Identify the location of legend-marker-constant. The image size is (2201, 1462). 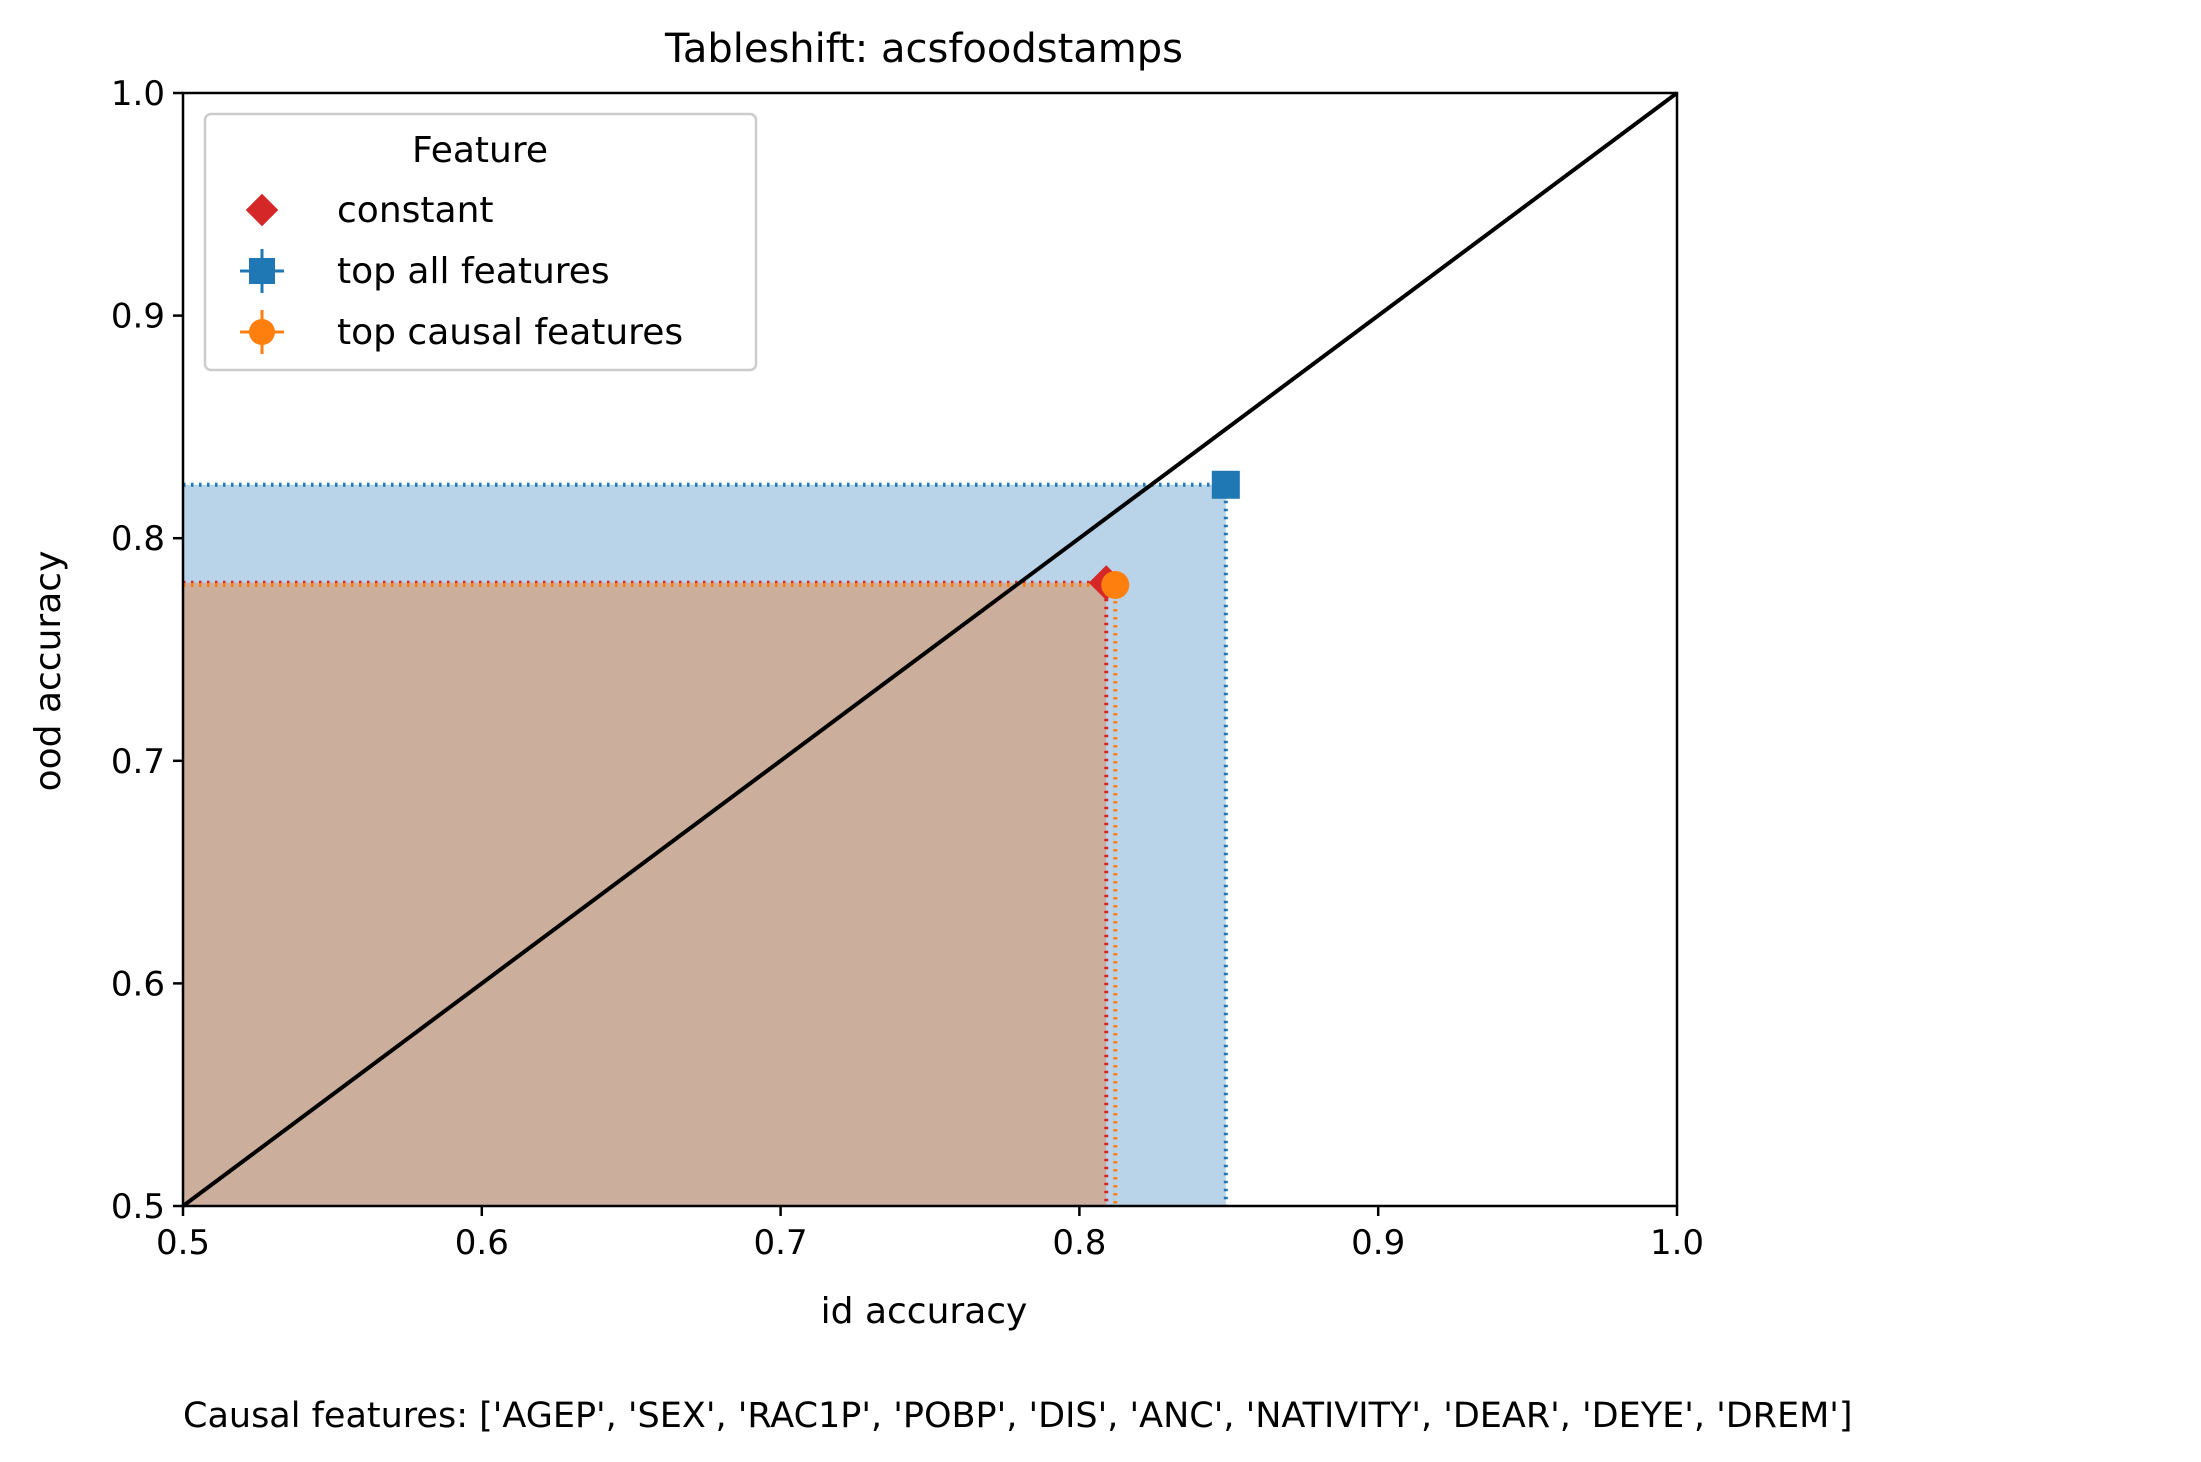
(262, 210).